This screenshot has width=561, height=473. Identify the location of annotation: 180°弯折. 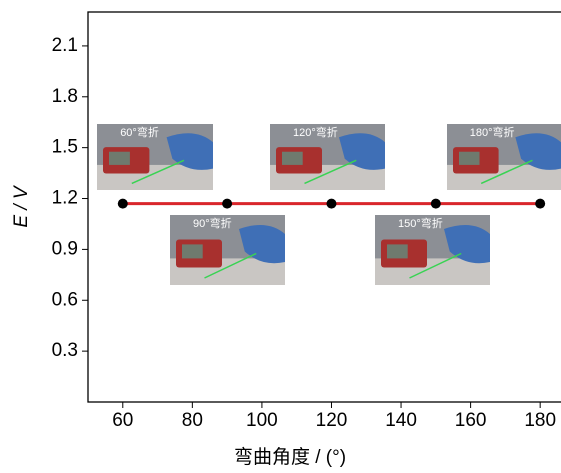
(492, 132).